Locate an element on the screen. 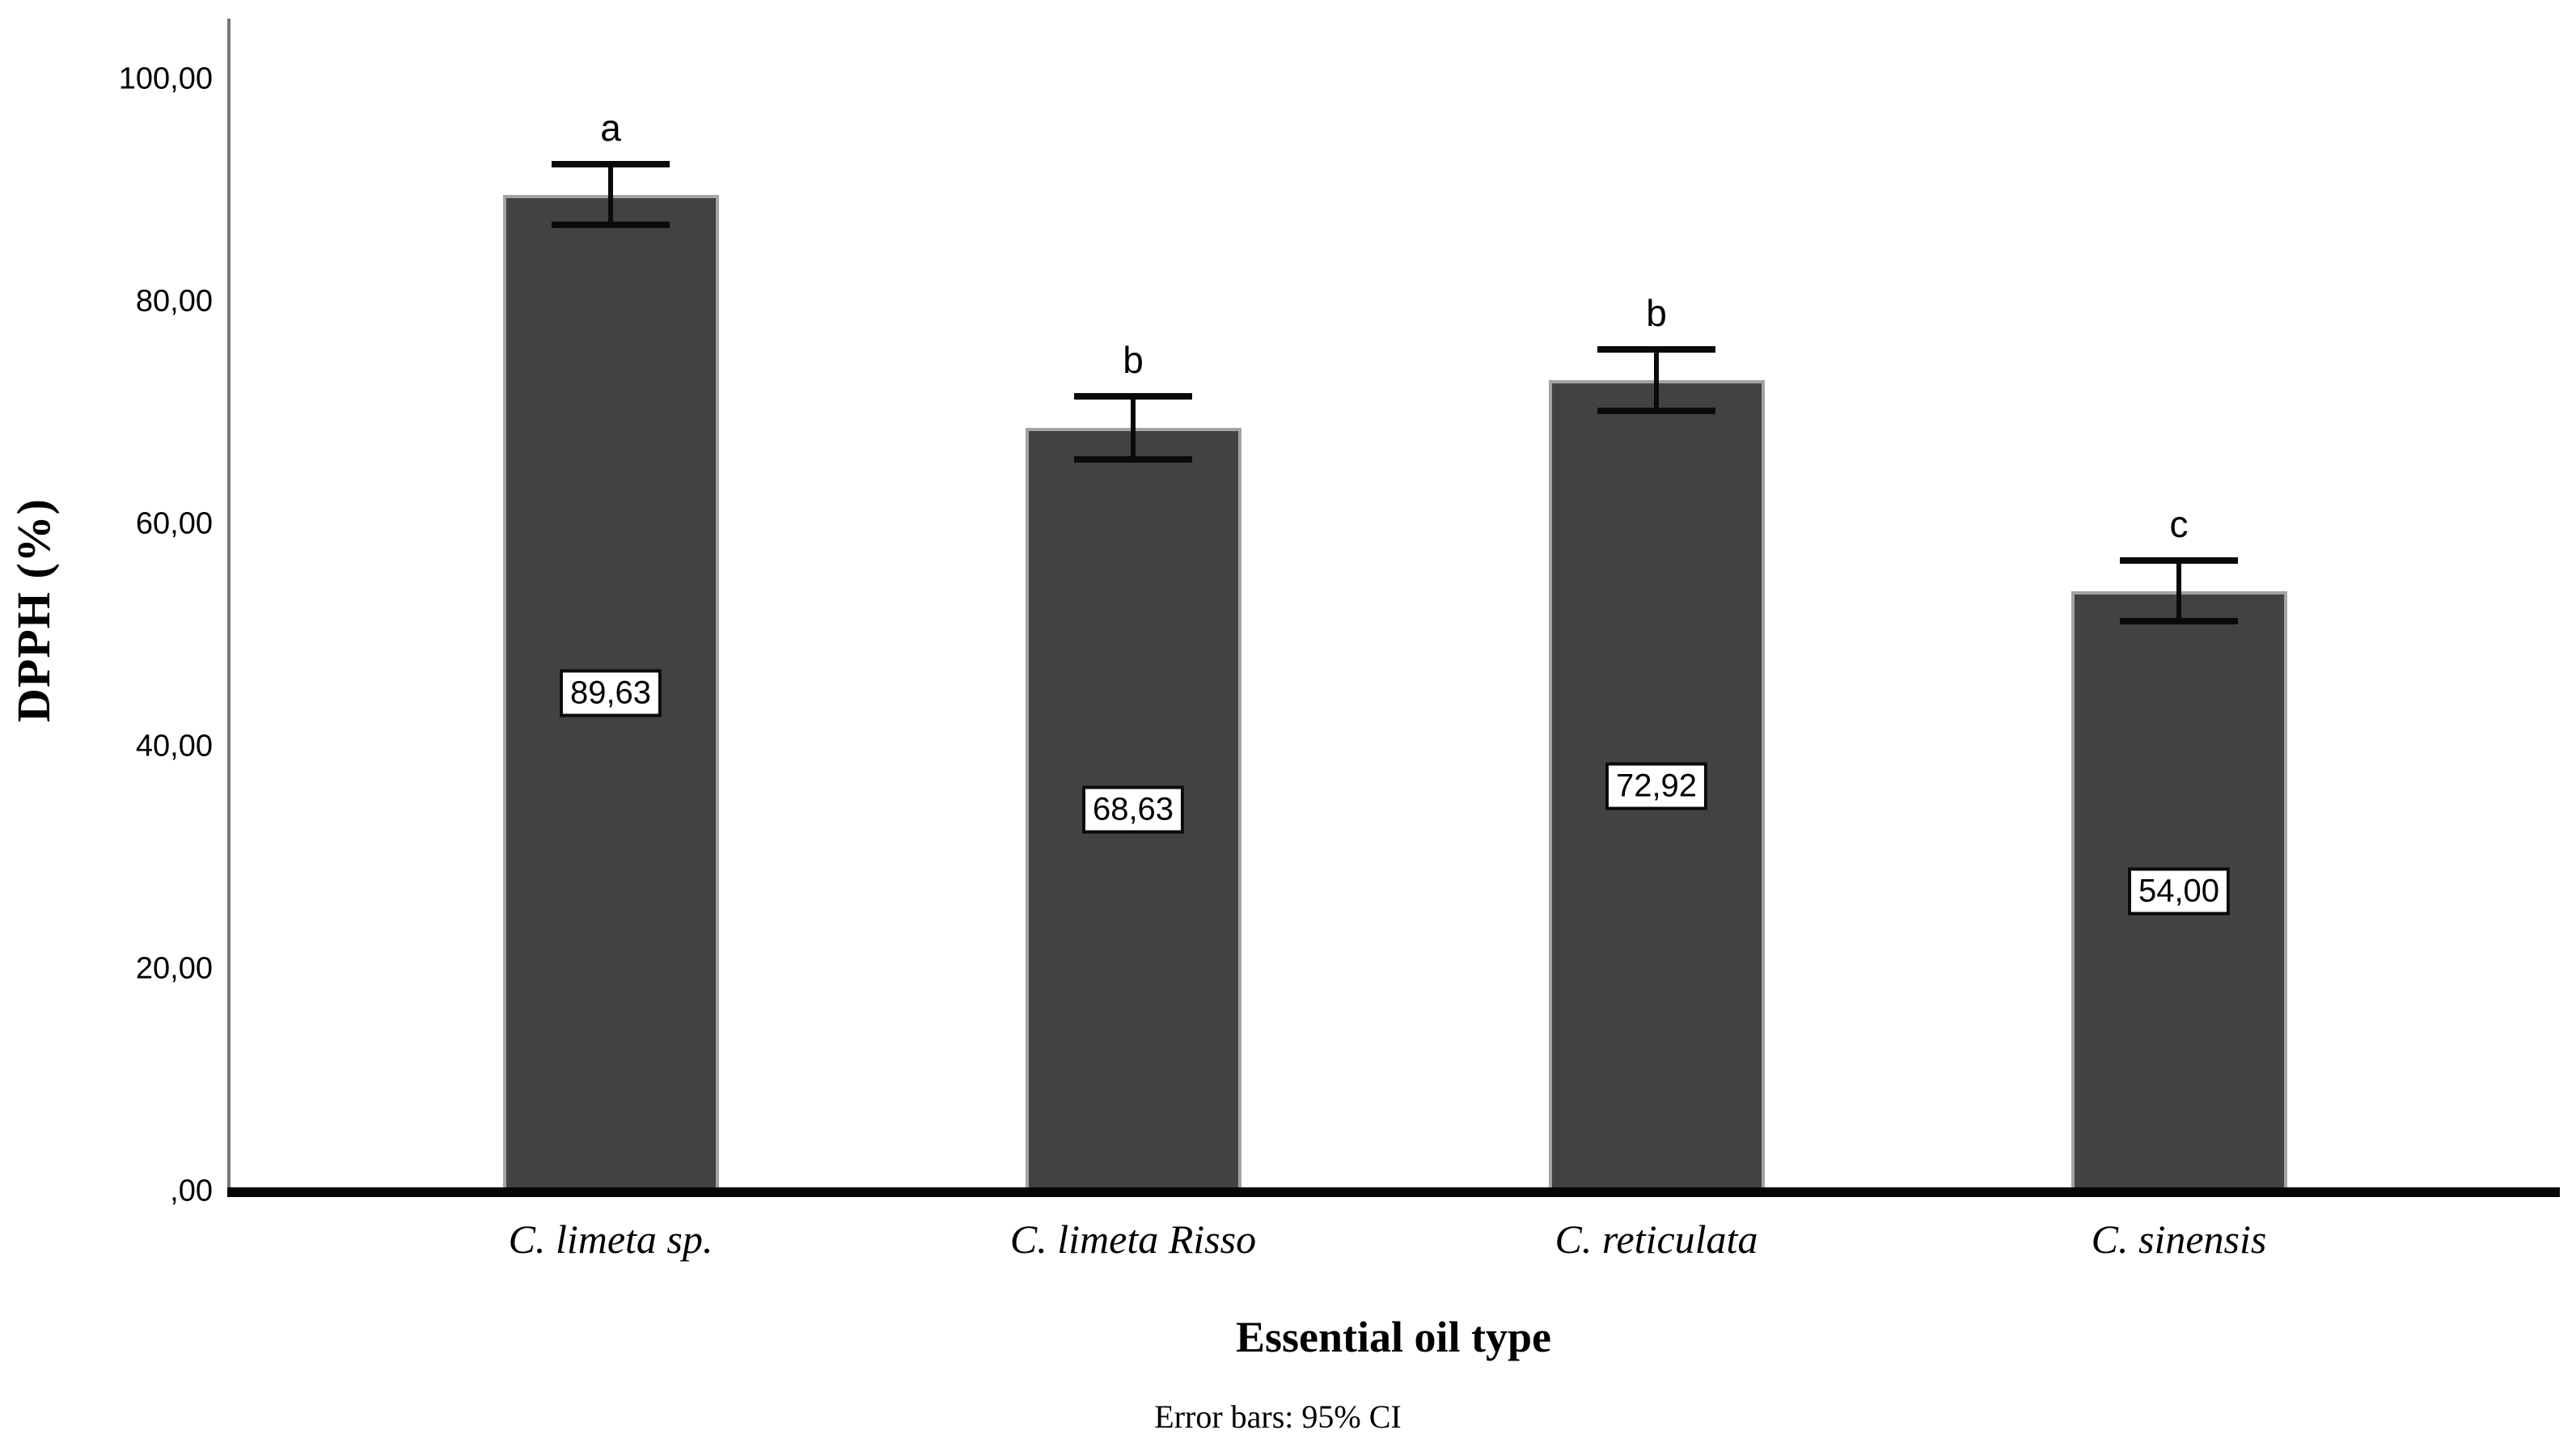 The image size is (2576, 1447). bar-value-label: 89,63 is located at coordinates (611, 693).